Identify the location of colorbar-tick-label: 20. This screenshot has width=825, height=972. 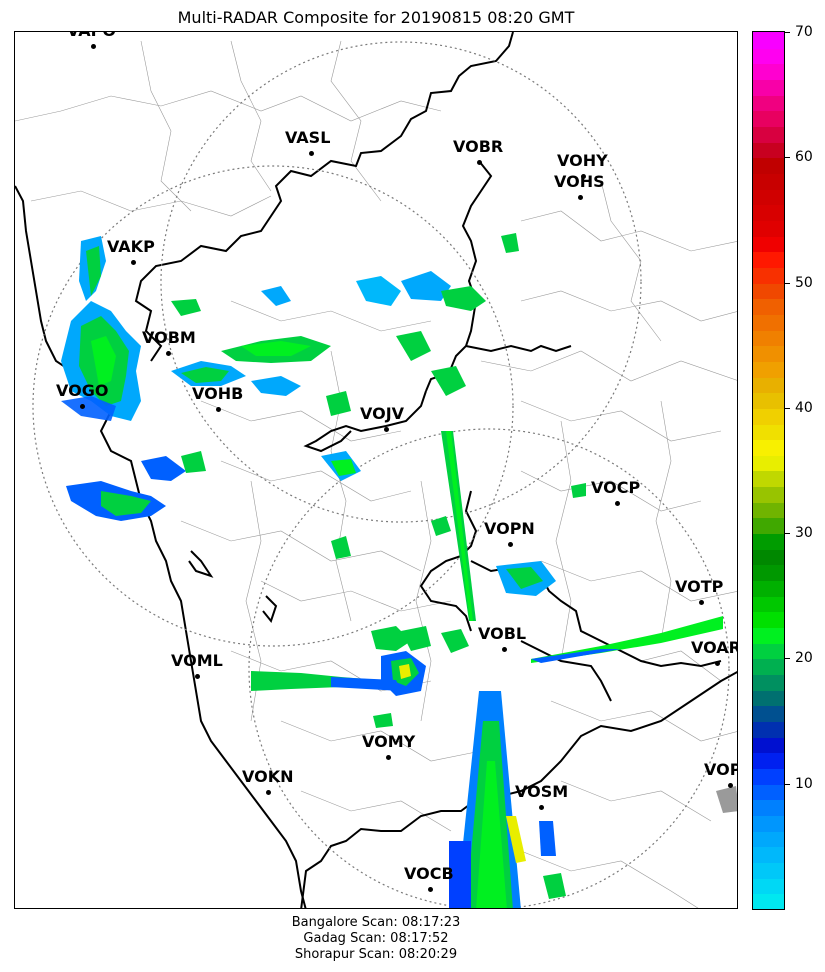
(804, 658).